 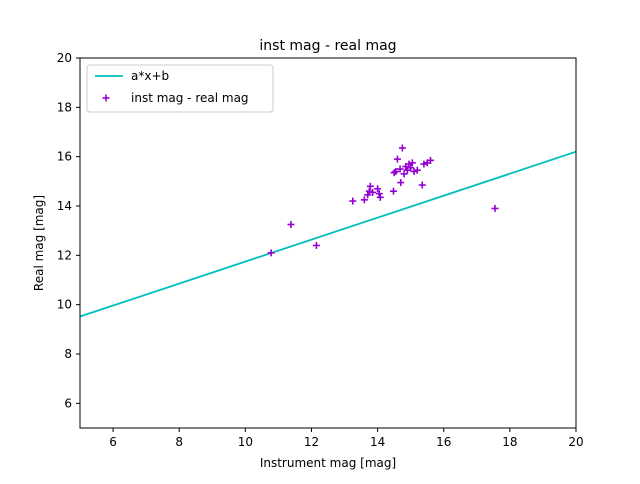 I want to click on y-tick-label: 12, so click(x=64, y=255).